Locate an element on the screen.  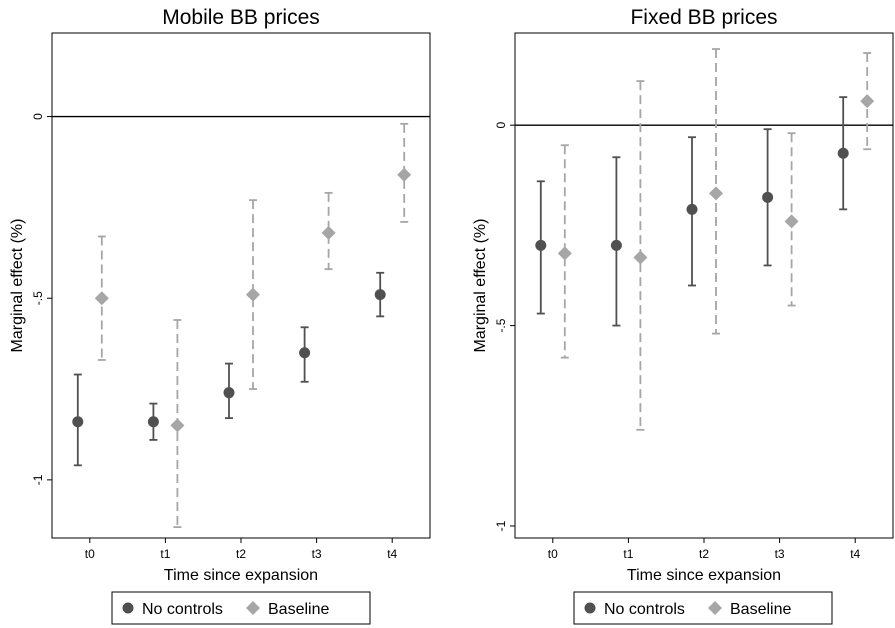
panel-title: Mobile BB prices is located at coordinates (241, 17).